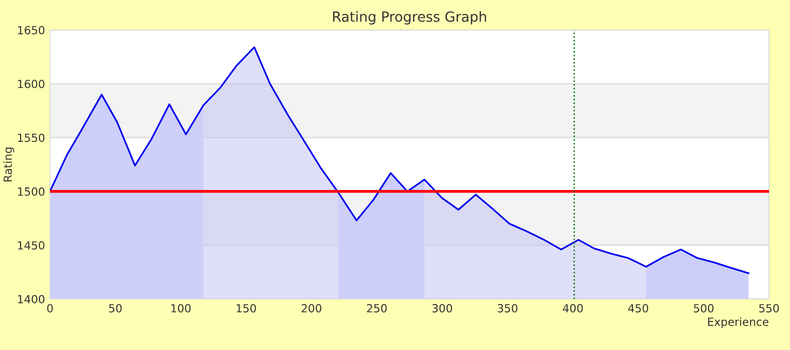  Describe the element at coordinates (115, 308) in the screenshot. I see `x-tick-label: 50` at that location.